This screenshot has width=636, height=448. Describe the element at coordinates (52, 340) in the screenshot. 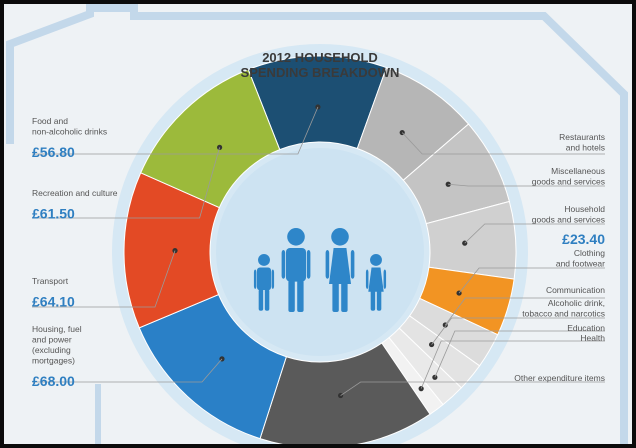

I see `slice-label-housing: and power` at that location.